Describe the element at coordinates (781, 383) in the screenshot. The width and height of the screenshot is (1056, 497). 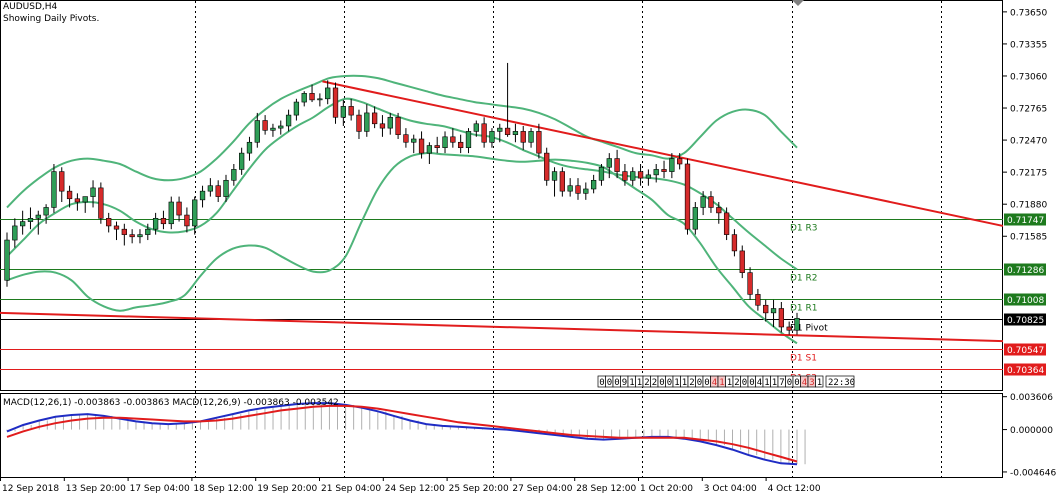
I see `countdown-digit: 7` at that location.